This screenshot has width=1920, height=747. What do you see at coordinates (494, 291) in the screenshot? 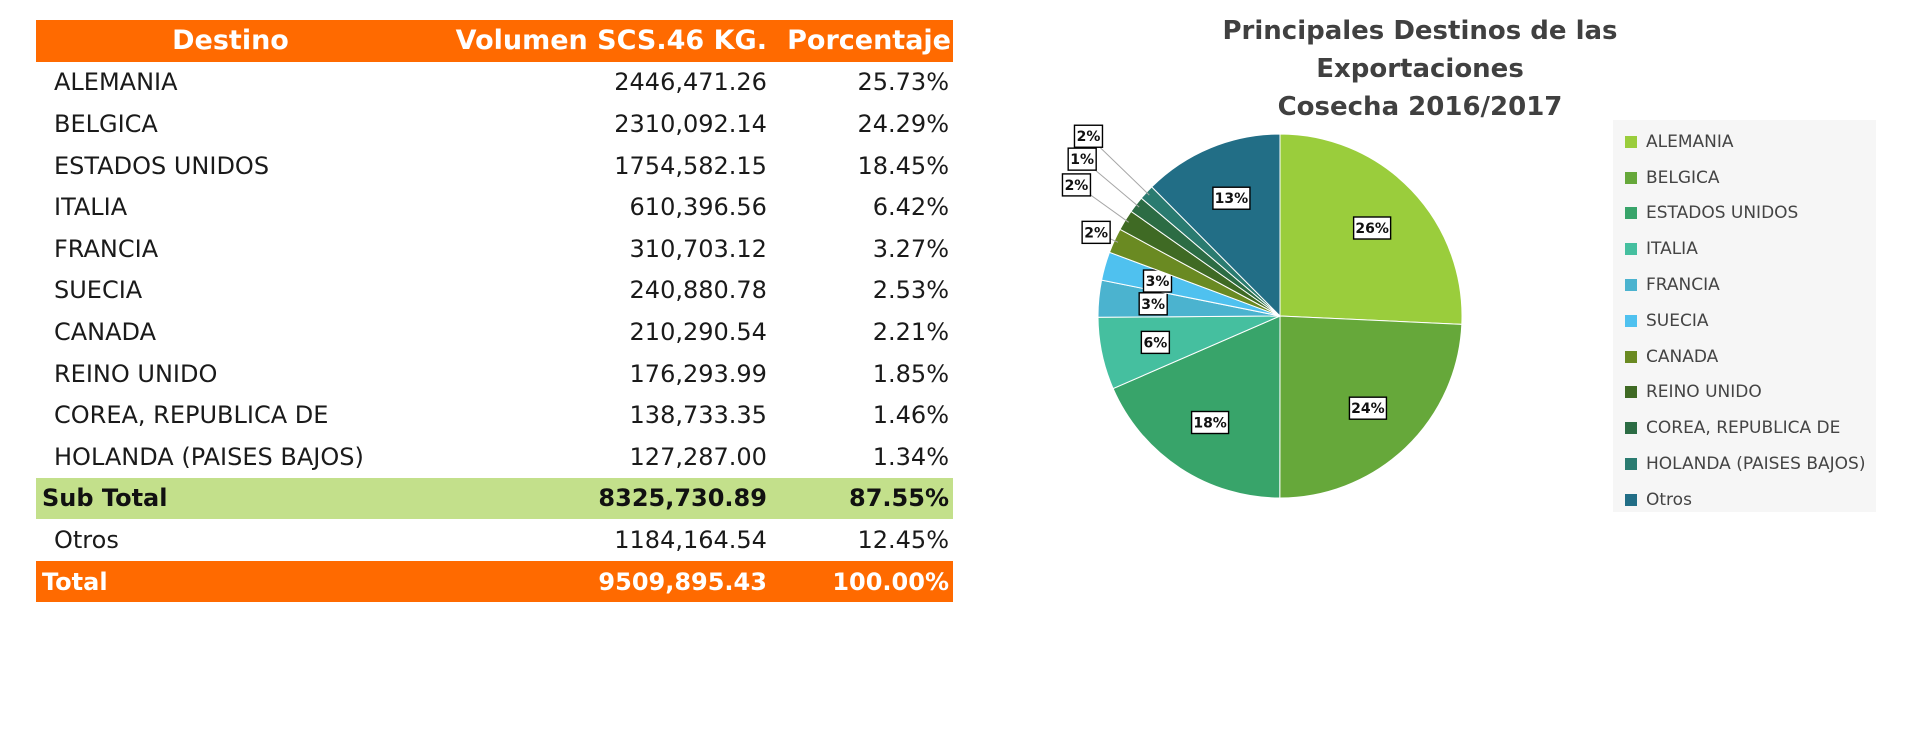
I see `table-row: SUECIA 240,880.78 2.53%` at bounding box center [494, 291].